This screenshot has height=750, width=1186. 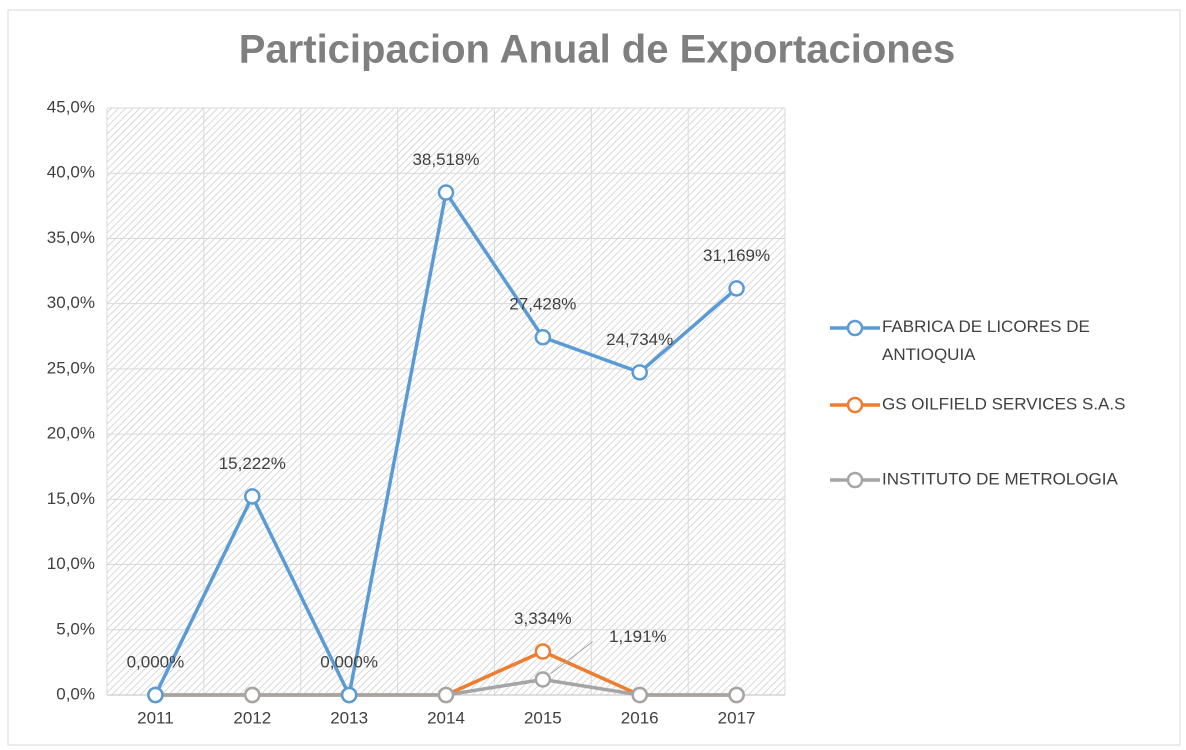 I want to click on data-label: 38,518%, so click(x=445, y=159).